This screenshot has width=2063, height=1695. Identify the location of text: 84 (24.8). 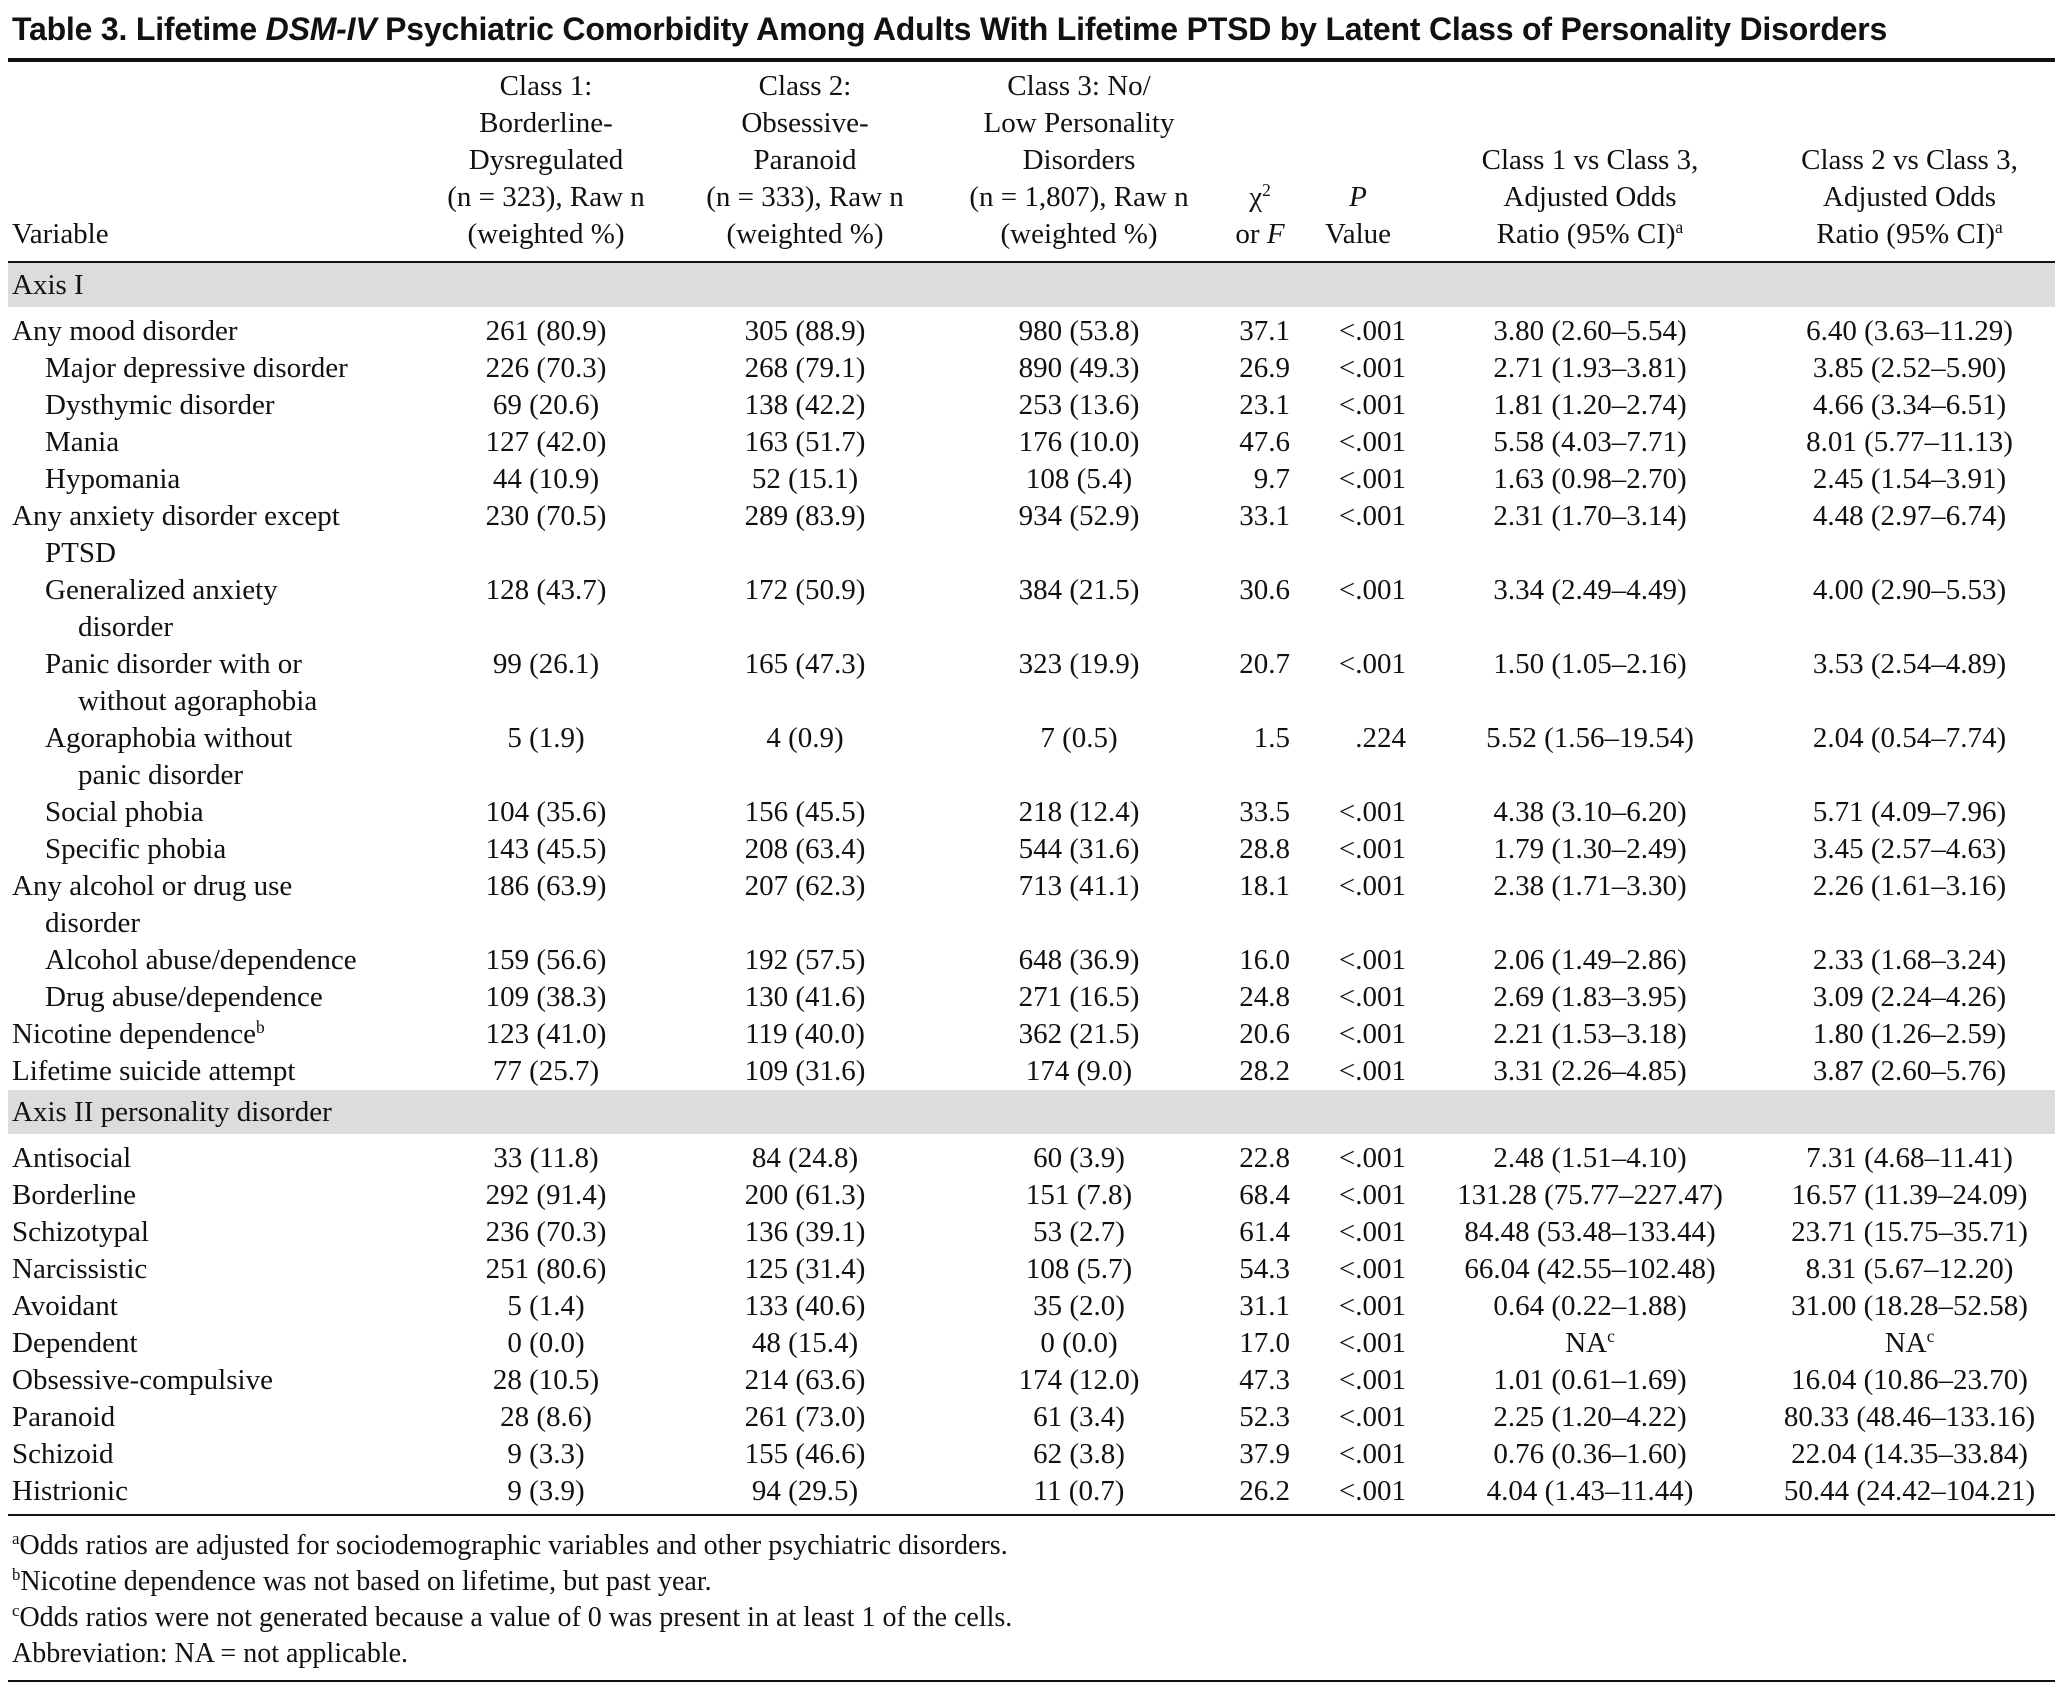
(805, 1158).